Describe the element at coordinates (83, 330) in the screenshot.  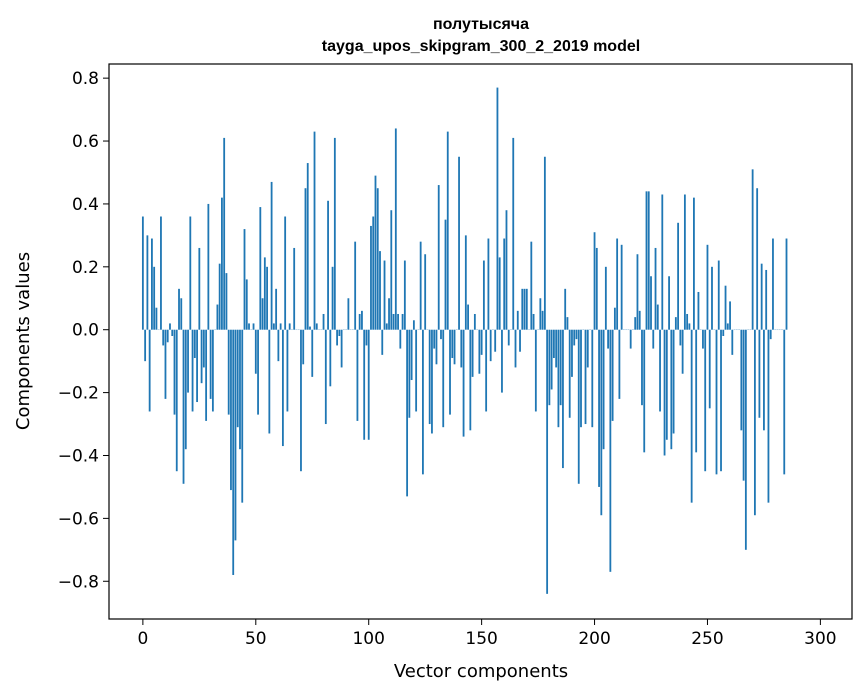
I see `y-axis-ticks: −0.8 −0.6 −0.4 −0.2 0.0 0.2 0.4 0.6 0.8` at that location.